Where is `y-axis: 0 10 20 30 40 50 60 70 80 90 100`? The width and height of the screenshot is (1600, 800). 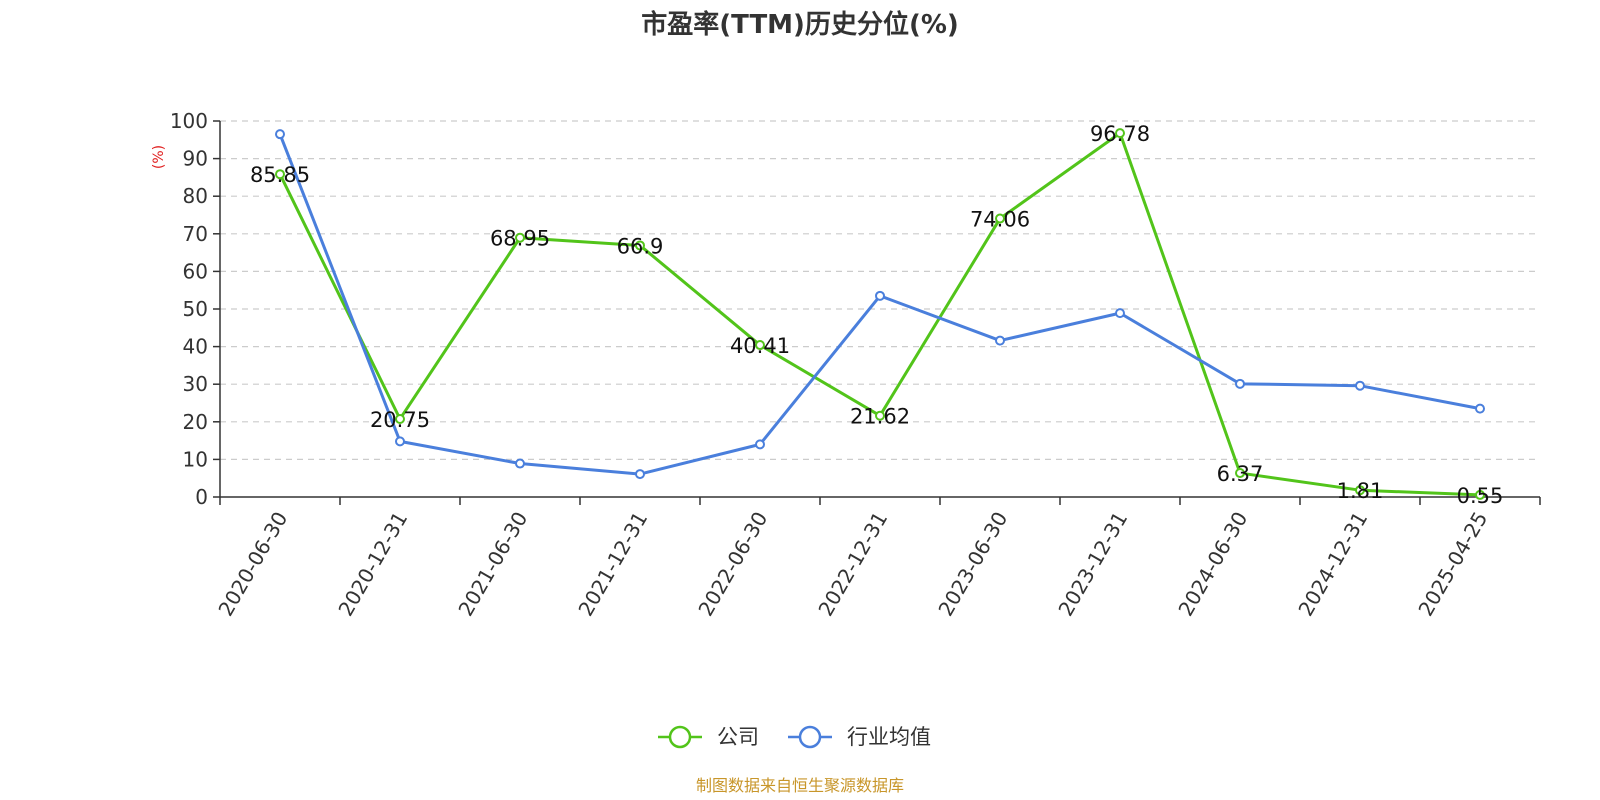 y-axis: 0 10 20 30 40 50 60 70 80 90 100 is located at coordinates (195, 309).